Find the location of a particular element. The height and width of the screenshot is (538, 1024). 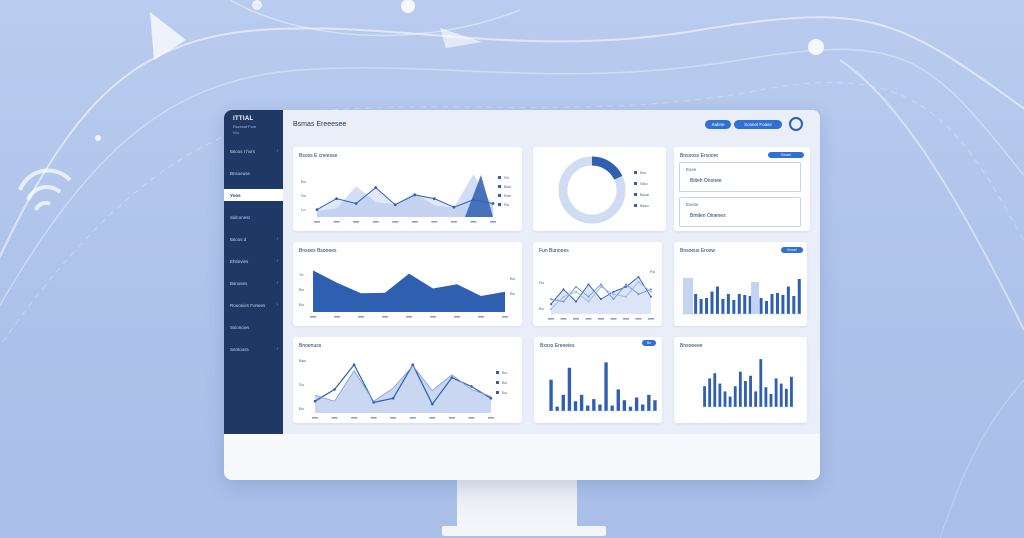

y-tick-label: Yo is located at coordinates (301, 274).